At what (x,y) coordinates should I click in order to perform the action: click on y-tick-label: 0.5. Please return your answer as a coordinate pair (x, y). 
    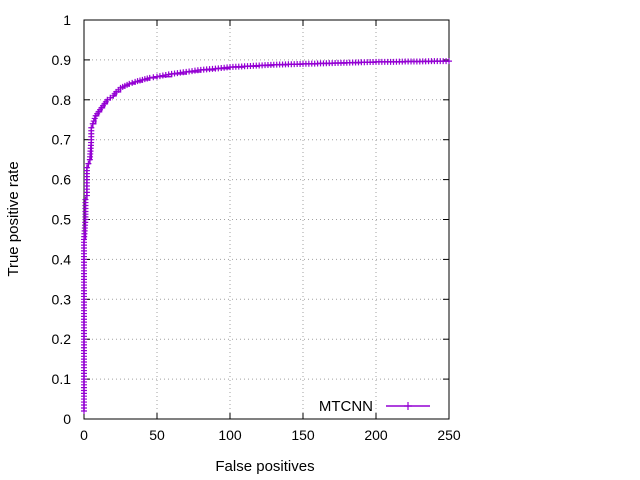
    Looking at the image, I should click on (62, 220).